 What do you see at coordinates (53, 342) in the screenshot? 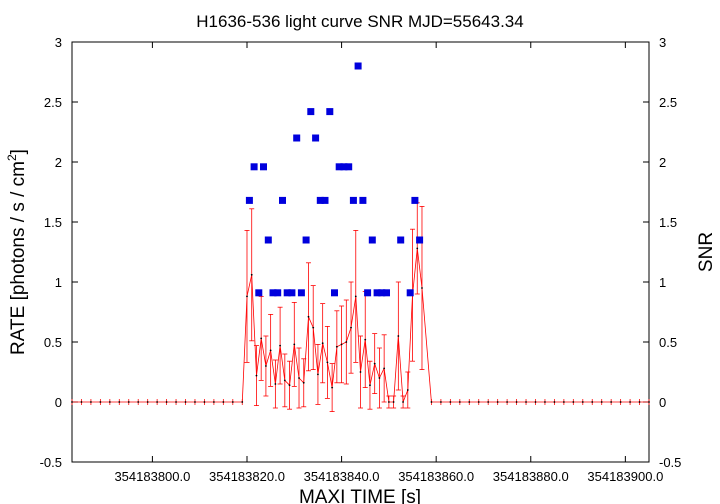
I see `y-tick-label-left: 0.5` at bounding box center [53, 342].